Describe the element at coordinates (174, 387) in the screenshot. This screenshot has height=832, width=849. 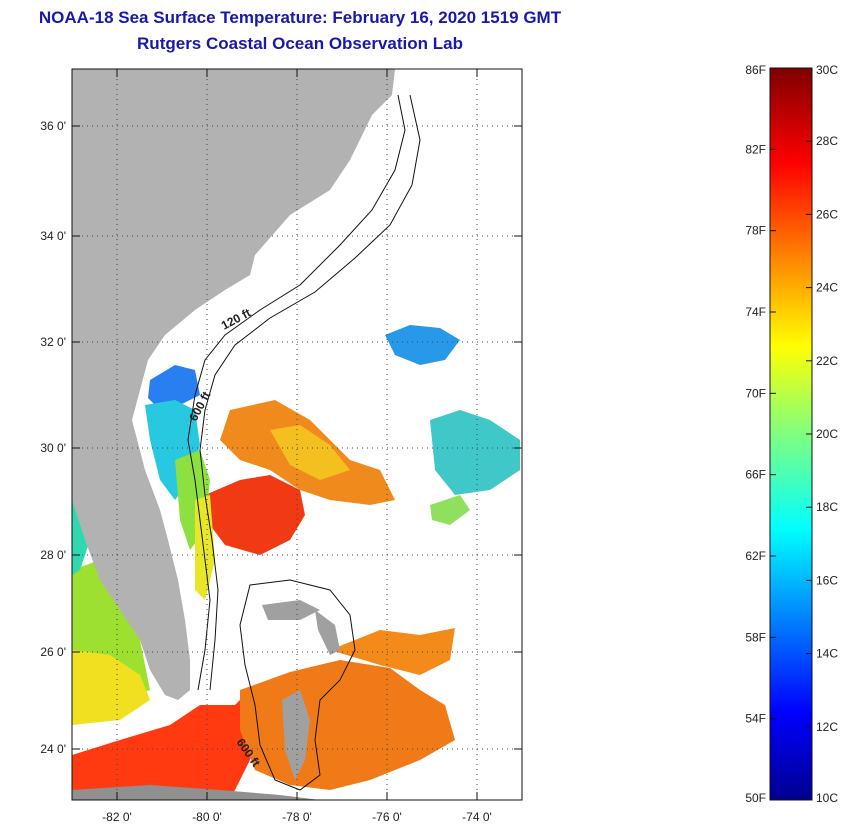
I see `sst-patch-coastal-blue` at that location.